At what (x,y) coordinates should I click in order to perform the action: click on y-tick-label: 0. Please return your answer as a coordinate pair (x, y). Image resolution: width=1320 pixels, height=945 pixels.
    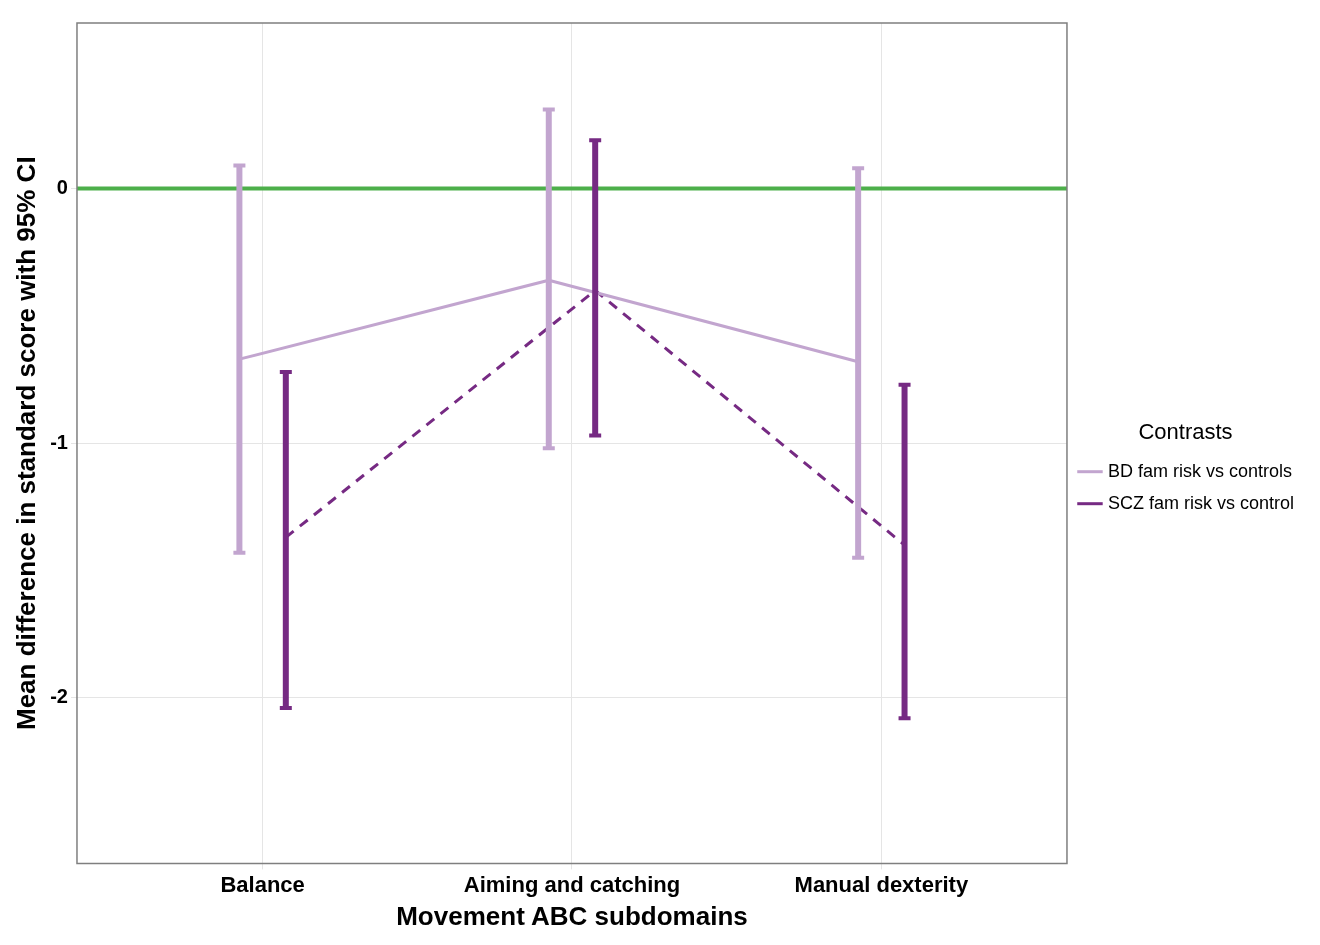
    Looking at the image, I should click on (62, 187).